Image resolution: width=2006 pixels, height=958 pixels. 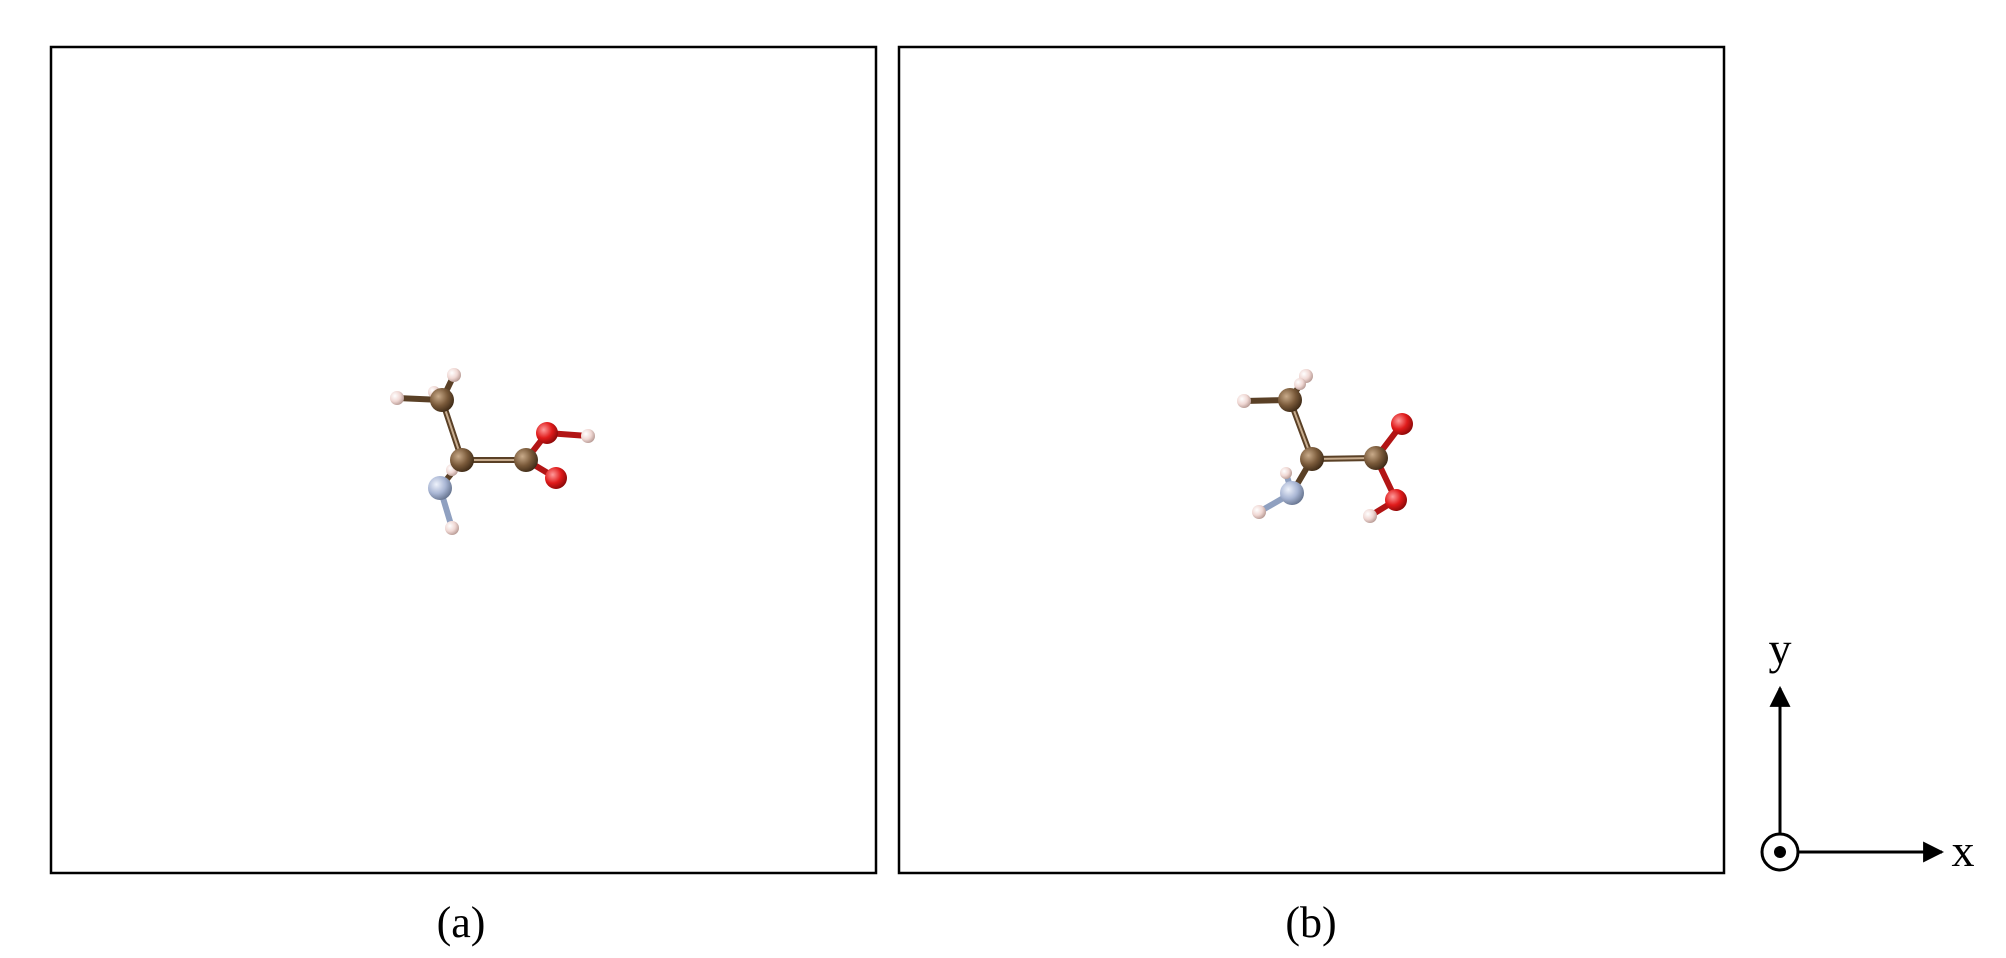 What do you see at coordinates (1780, 852) in the screenshot?
I see `z-axis-out-dot` at bounding box center [1780, 852].